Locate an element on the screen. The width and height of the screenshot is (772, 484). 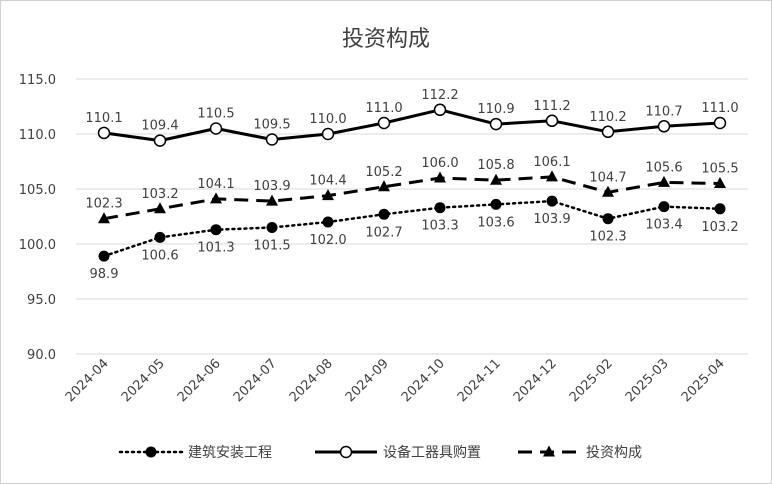
data-label: 110.5 is located at coordinates (215, 114).